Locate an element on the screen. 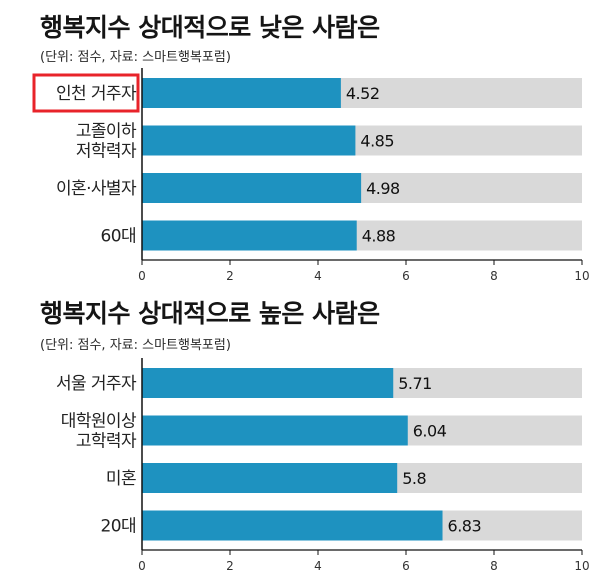  category-label: 60대 is located at coordinates (118, 237).